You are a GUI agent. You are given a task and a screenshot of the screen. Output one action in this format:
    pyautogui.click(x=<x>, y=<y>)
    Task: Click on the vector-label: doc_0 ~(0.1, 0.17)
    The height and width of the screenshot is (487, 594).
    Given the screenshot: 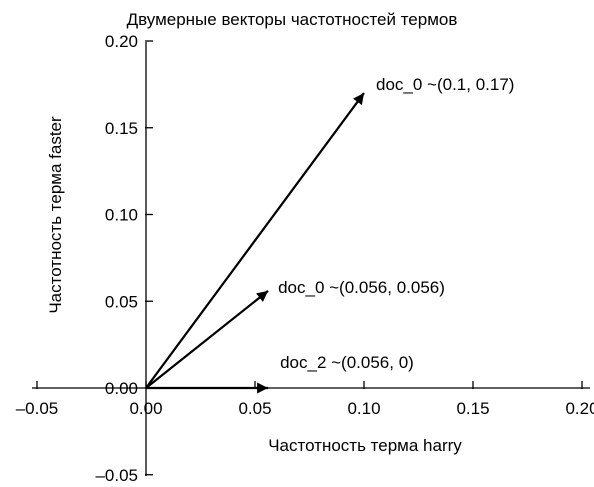 What is the action you would take?
    pyautogui.click(x=445, y=84)
    